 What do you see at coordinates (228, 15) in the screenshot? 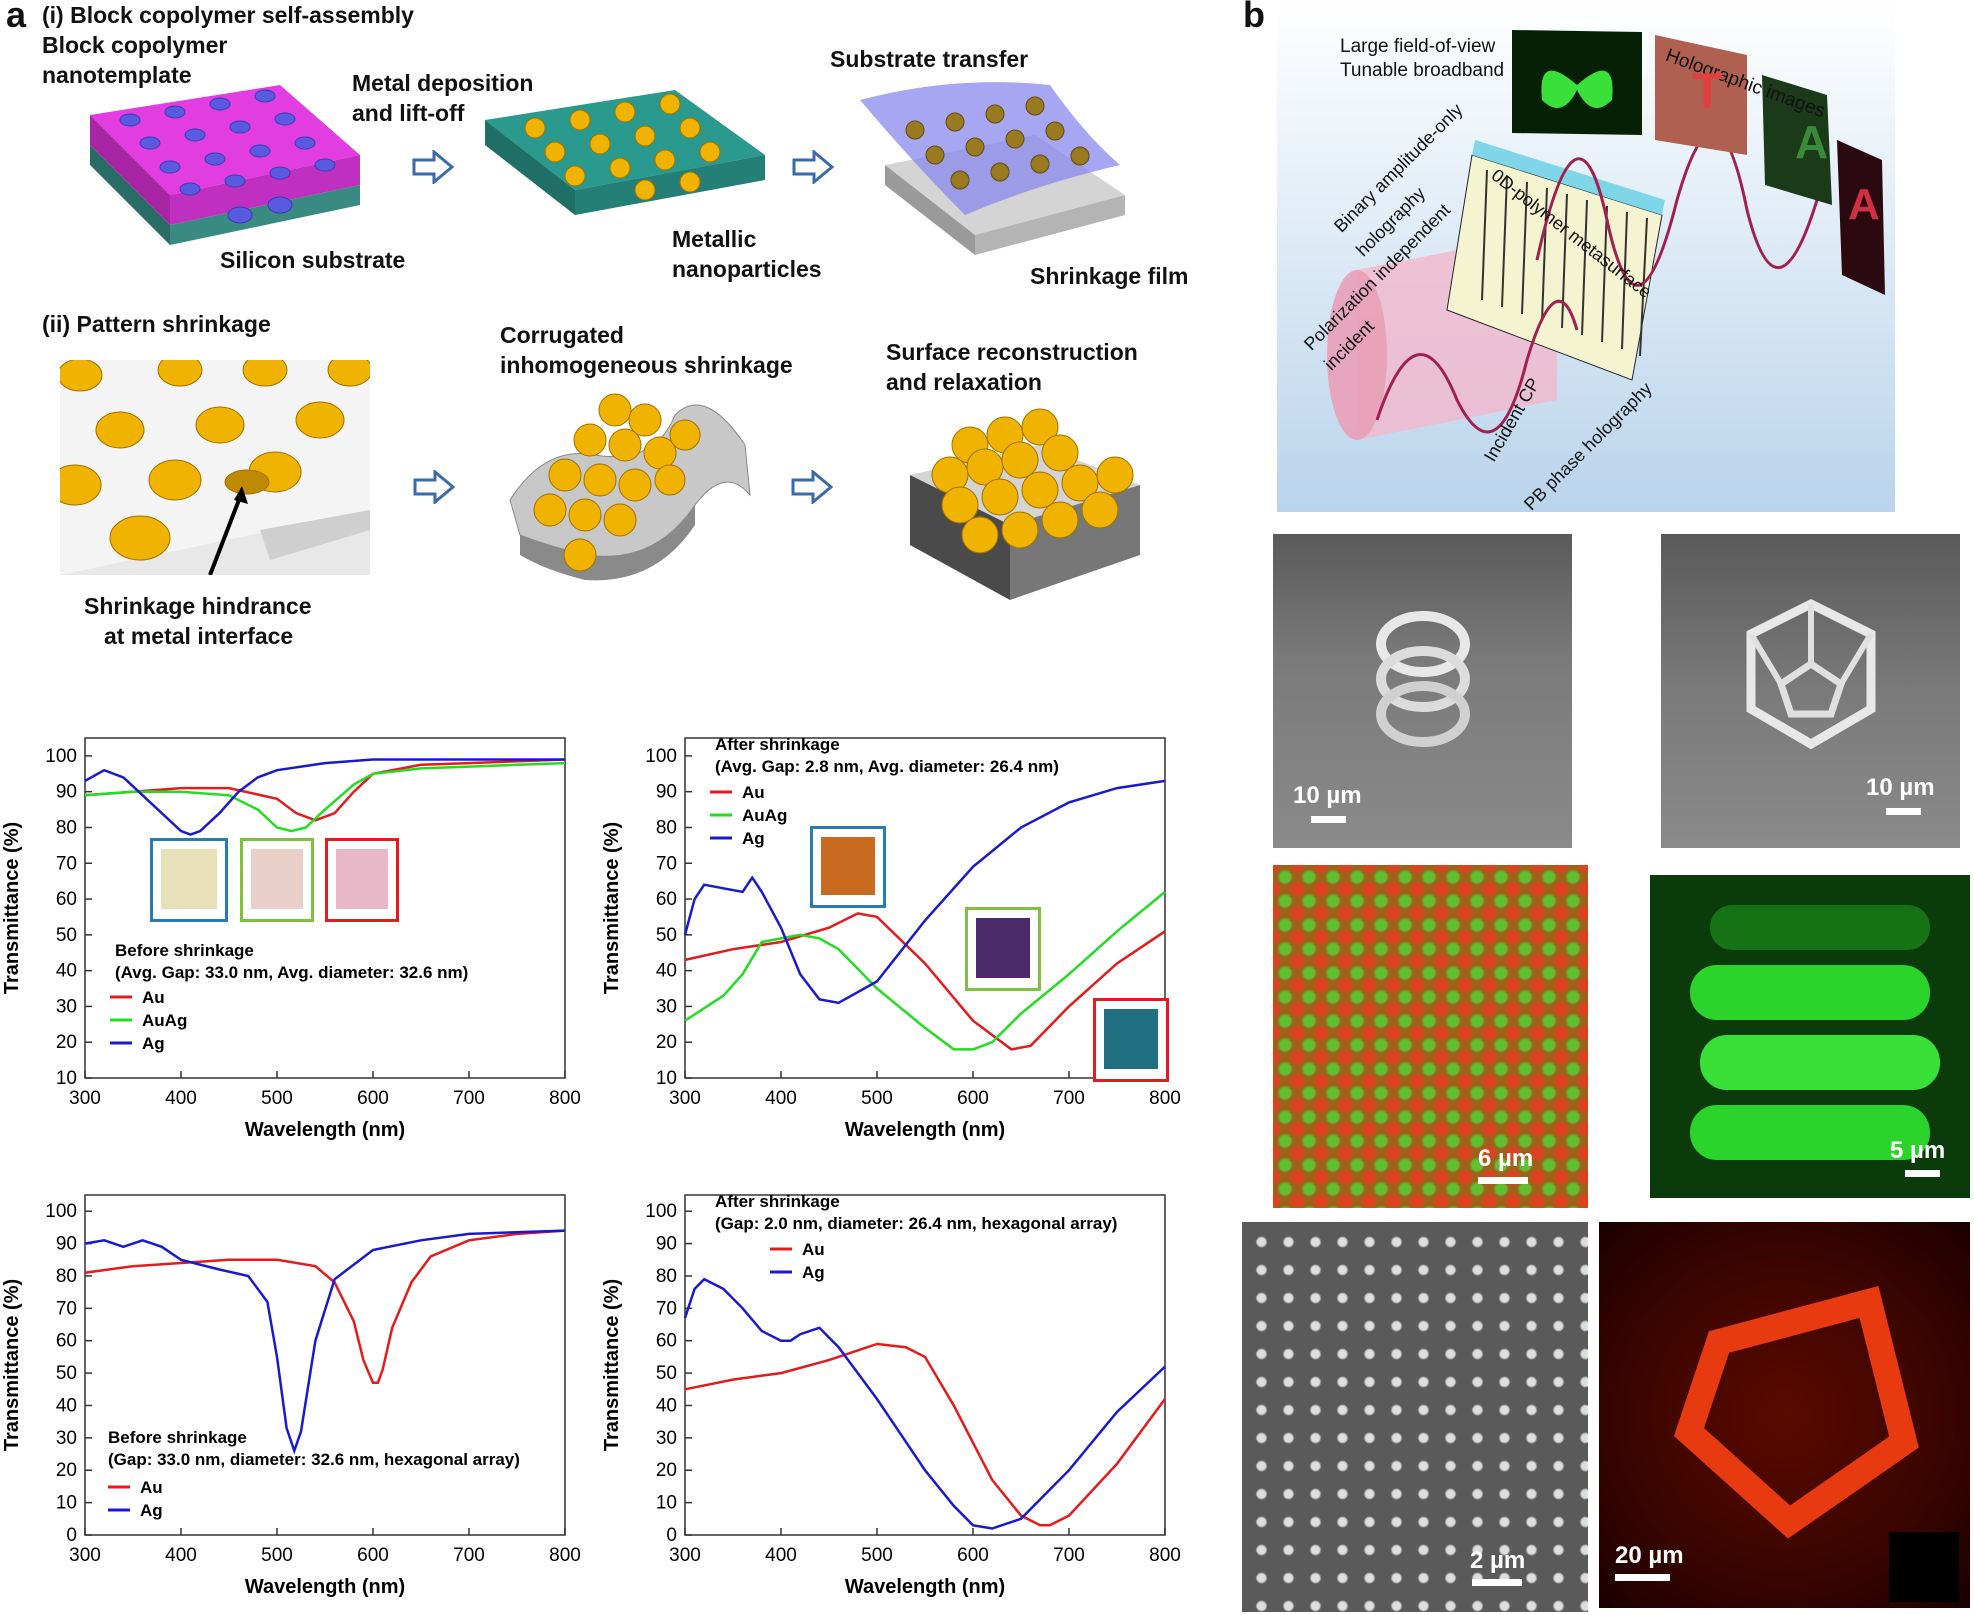
I see `step-i-title: (i) Block copolymer self-assembly` at bounding box center [228, 15].